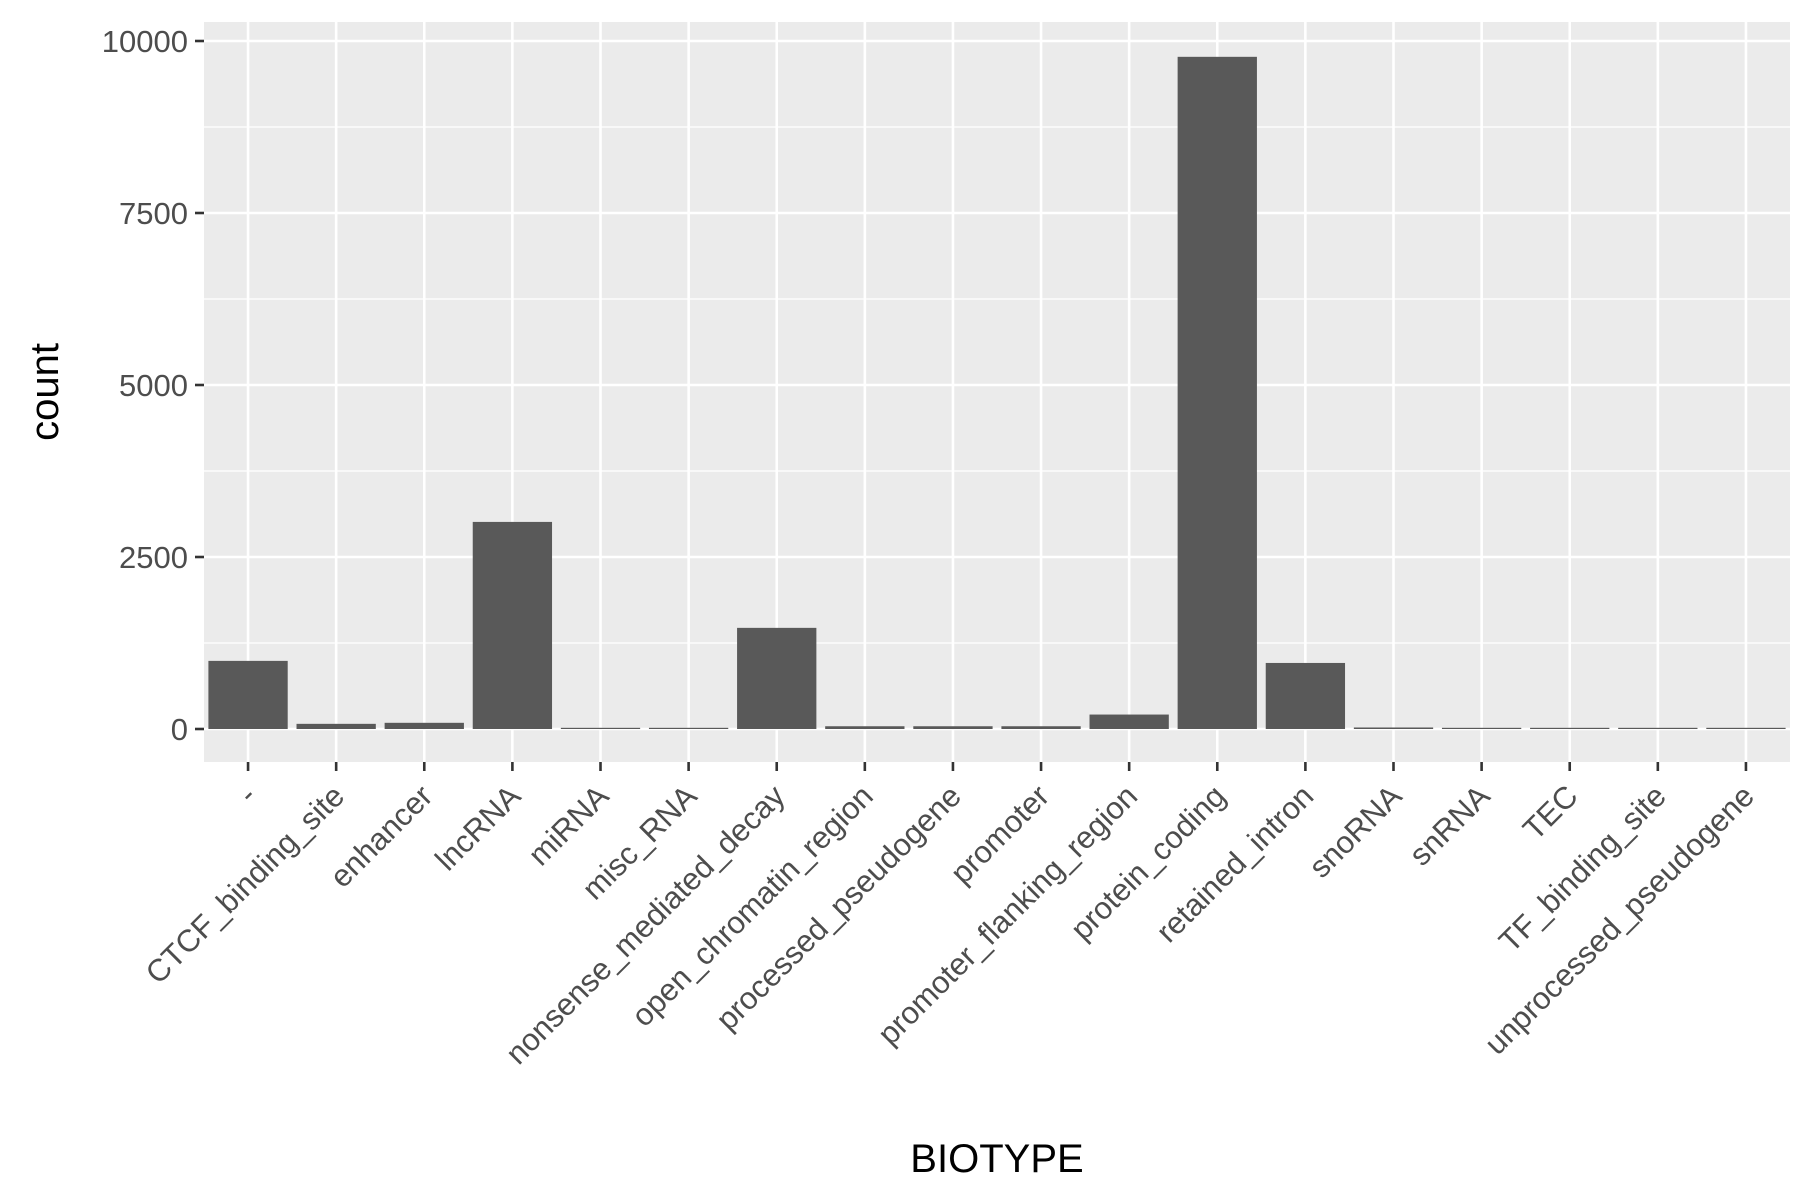  Describe the element at coordinates (1550, 812) in the screenshot. I see `x-tick-label: TEC` at that location.